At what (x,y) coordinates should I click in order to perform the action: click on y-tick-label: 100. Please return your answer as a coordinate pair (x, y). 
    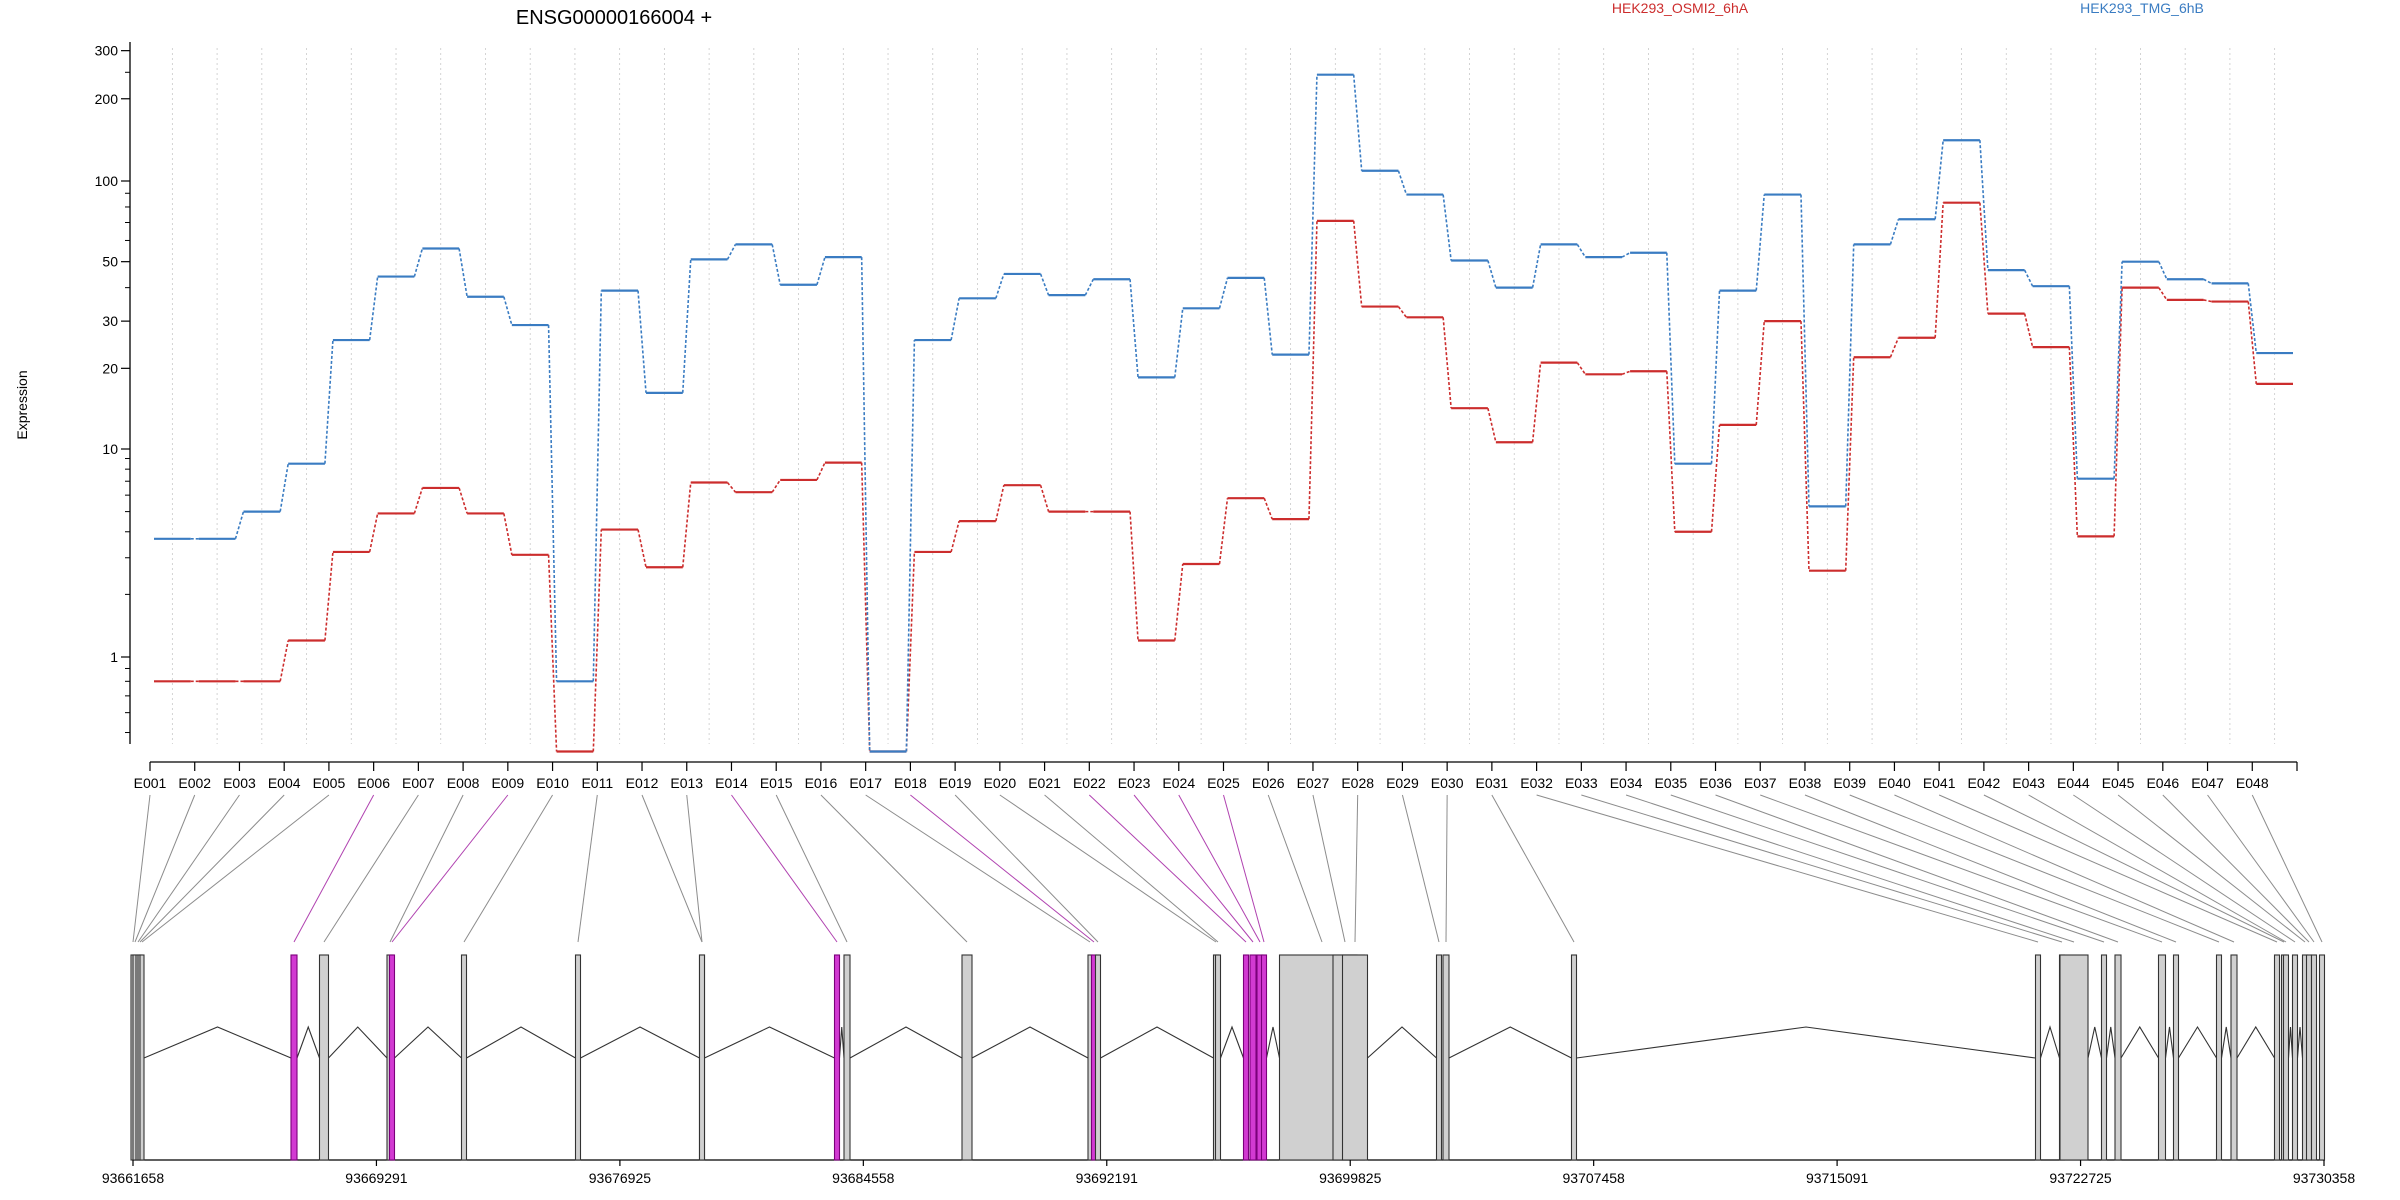
    Looking at the image, I should click on (107, 181).